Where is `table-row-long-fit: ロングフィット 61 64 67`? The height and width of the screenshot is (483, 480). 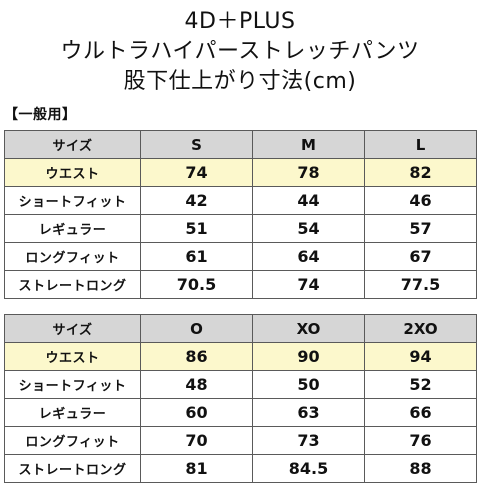 table-row-long-fit: ロングフィット 61 64 67 is located at coordinates (240, 256).